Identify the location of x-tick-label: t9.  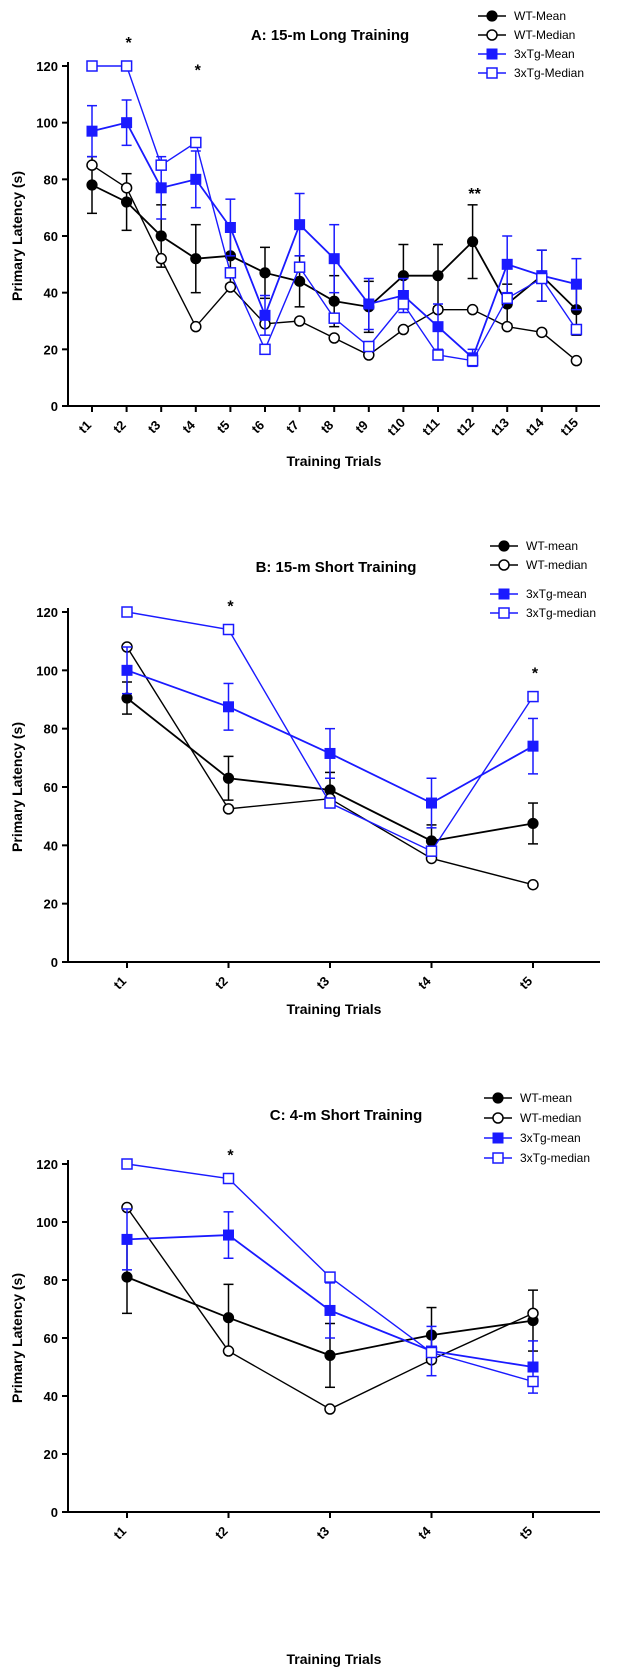
(361, 426).